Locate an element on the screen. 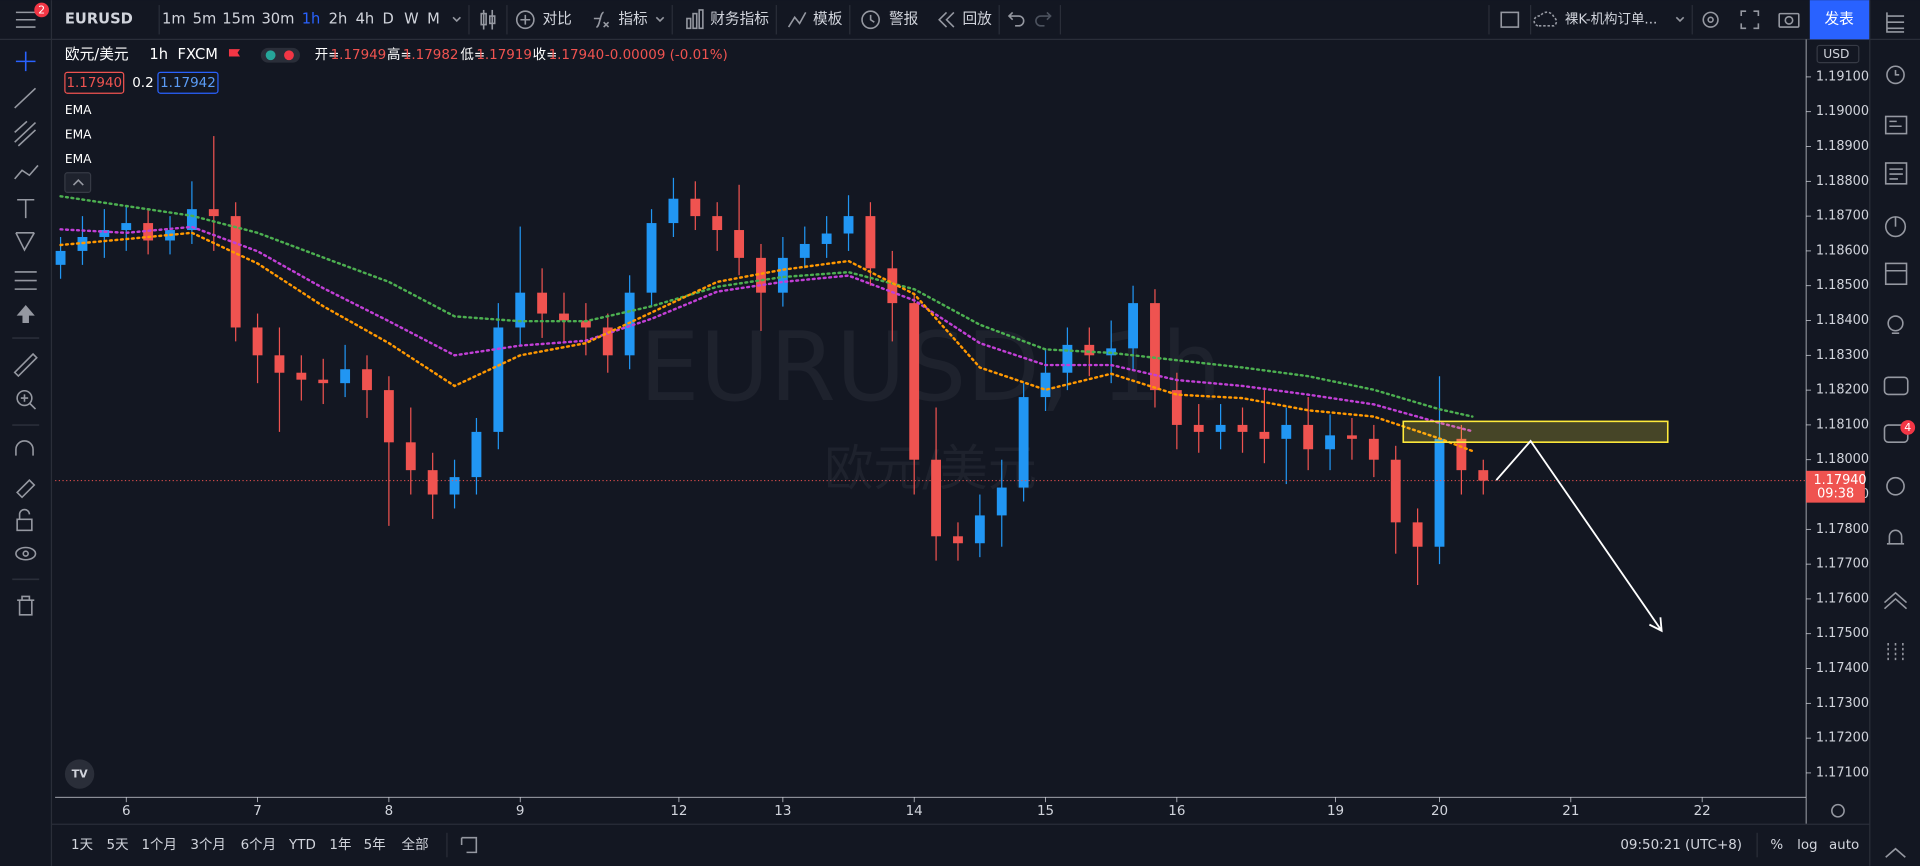  redo-icon is located at coordinates (1043, 19).